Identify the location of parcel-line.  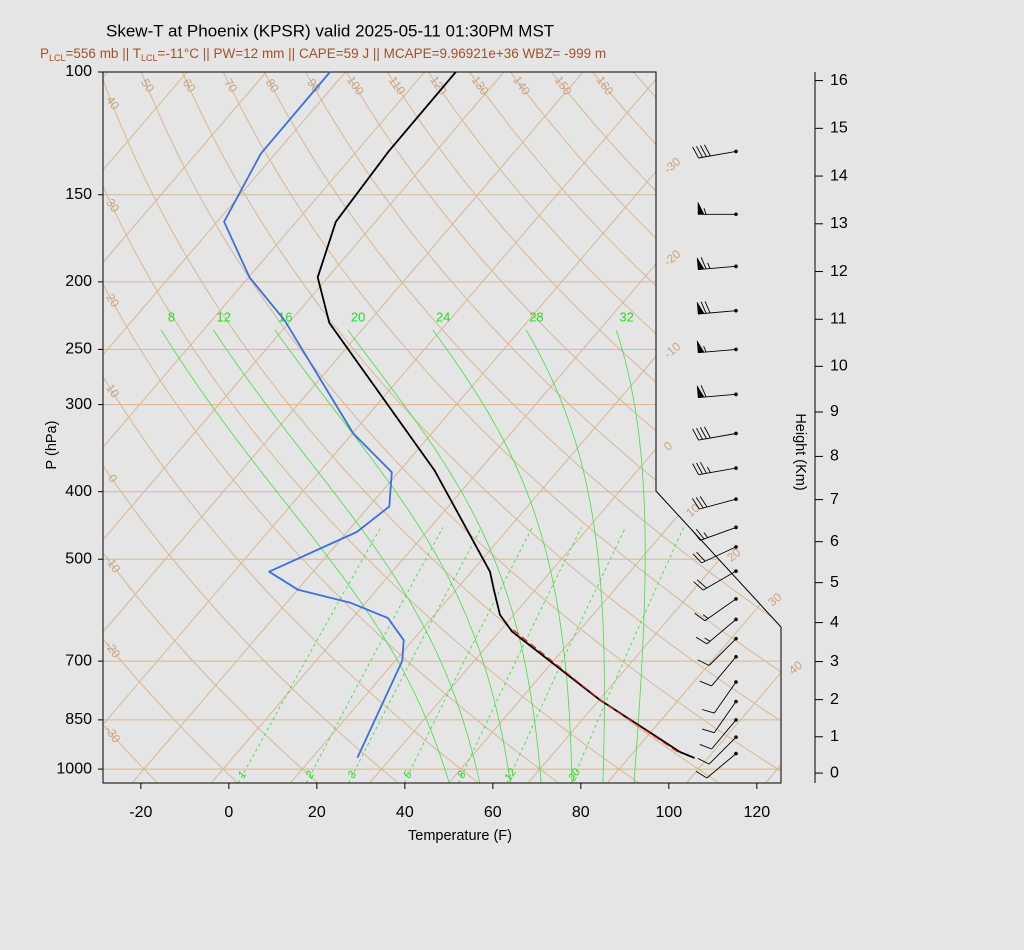
(595, 690).